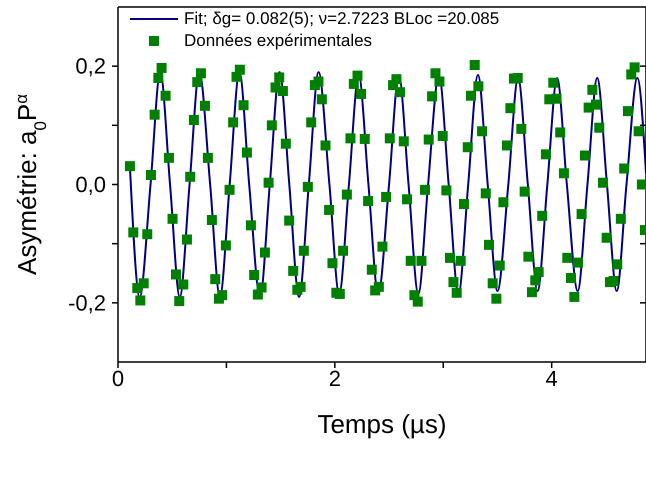 This screenshot has width=646, height=479. What do you see at coordinates (90, 66) in the screenshot?
I see `y-tick-label: 0,2` at bounding box center [90, 66].